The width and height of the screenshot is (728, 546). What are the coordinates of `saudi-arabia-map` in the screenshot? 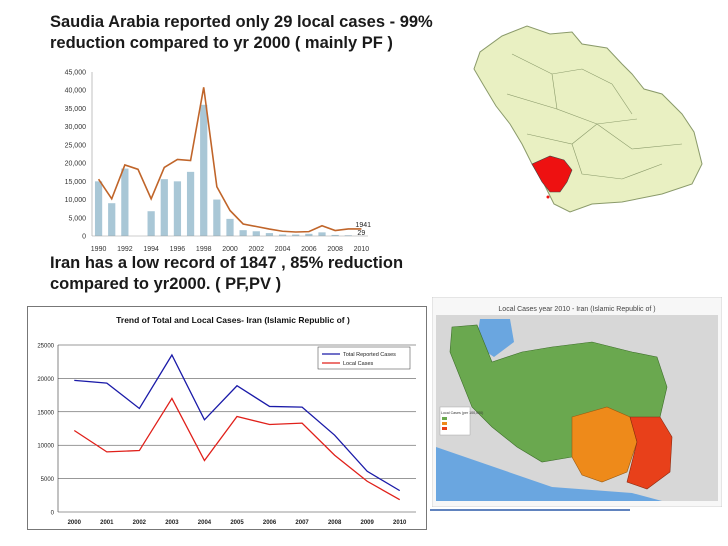 It's located at (588, 119).